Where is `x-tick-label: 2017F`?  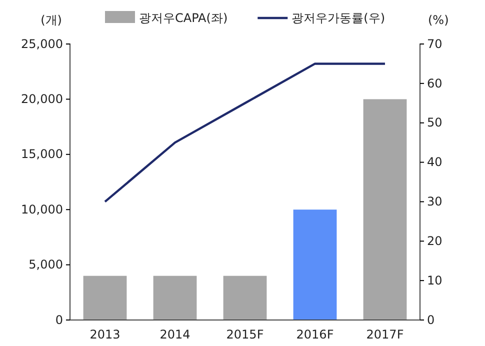
x-tick-label: 2017F is located at coordinates (385, 335).